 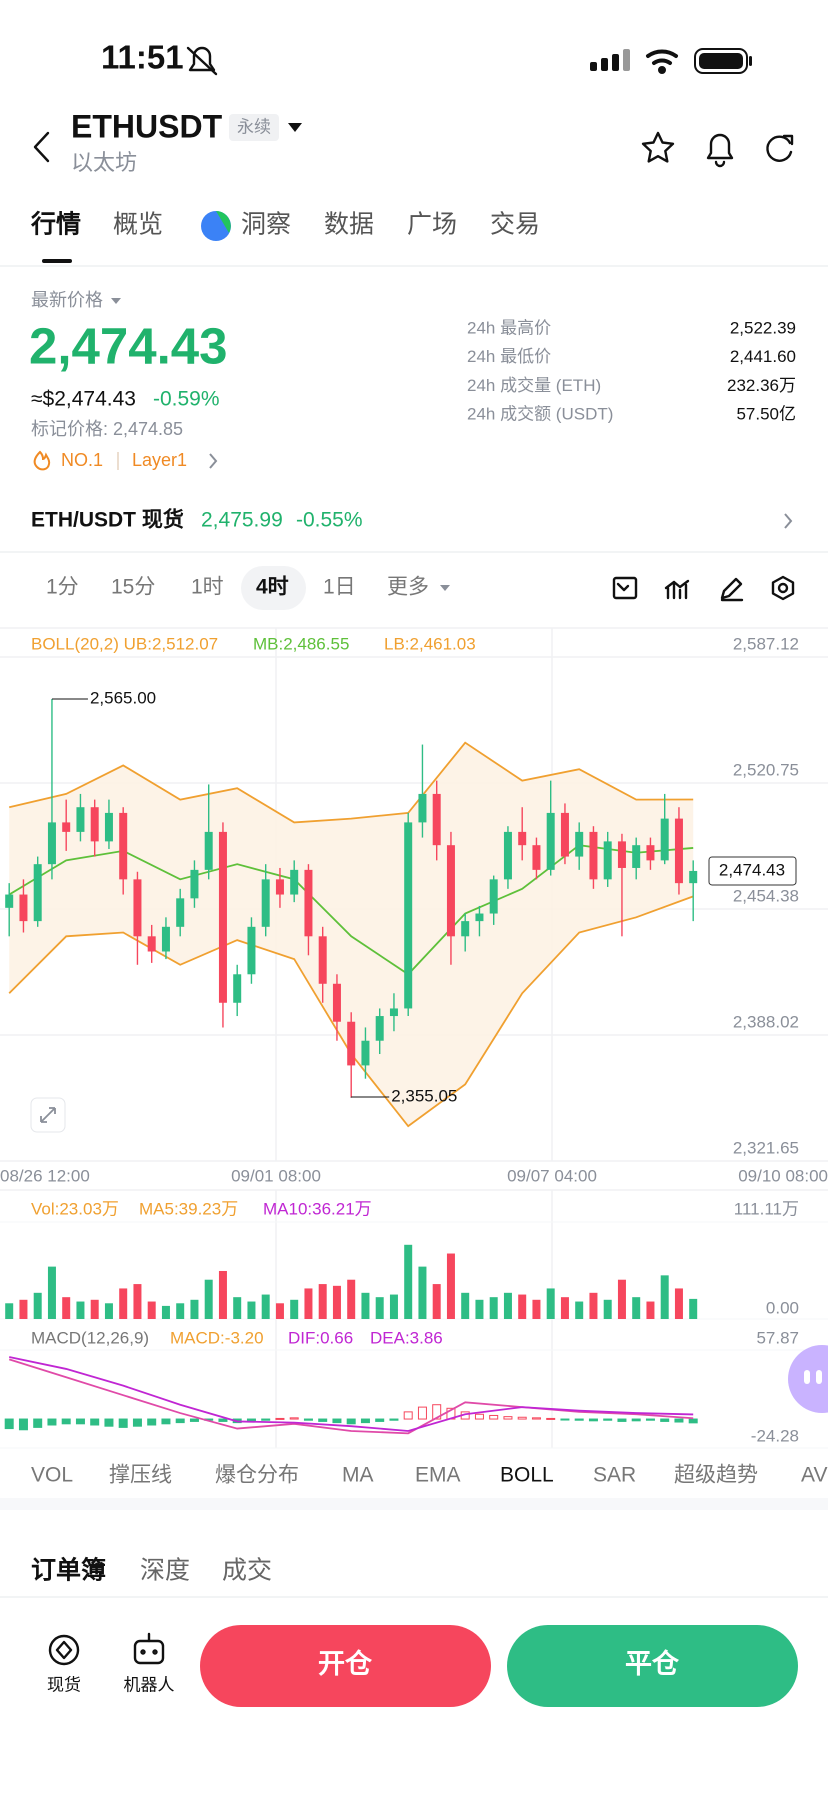 I want to click on high-label: 2,565.00, so click(x=123, y=697).